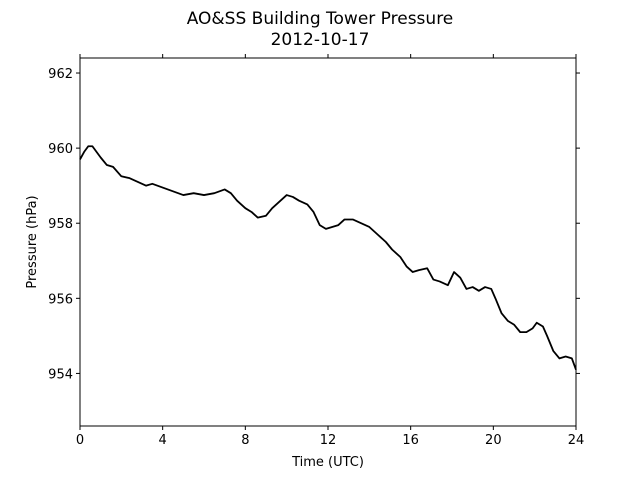 Image resolution: width=640 pixels, height=480 pixels. What do you see at coordinates (410, 440) in the screenshot?
I see `x-tick-label: 16` at bounding box center [410, 440].